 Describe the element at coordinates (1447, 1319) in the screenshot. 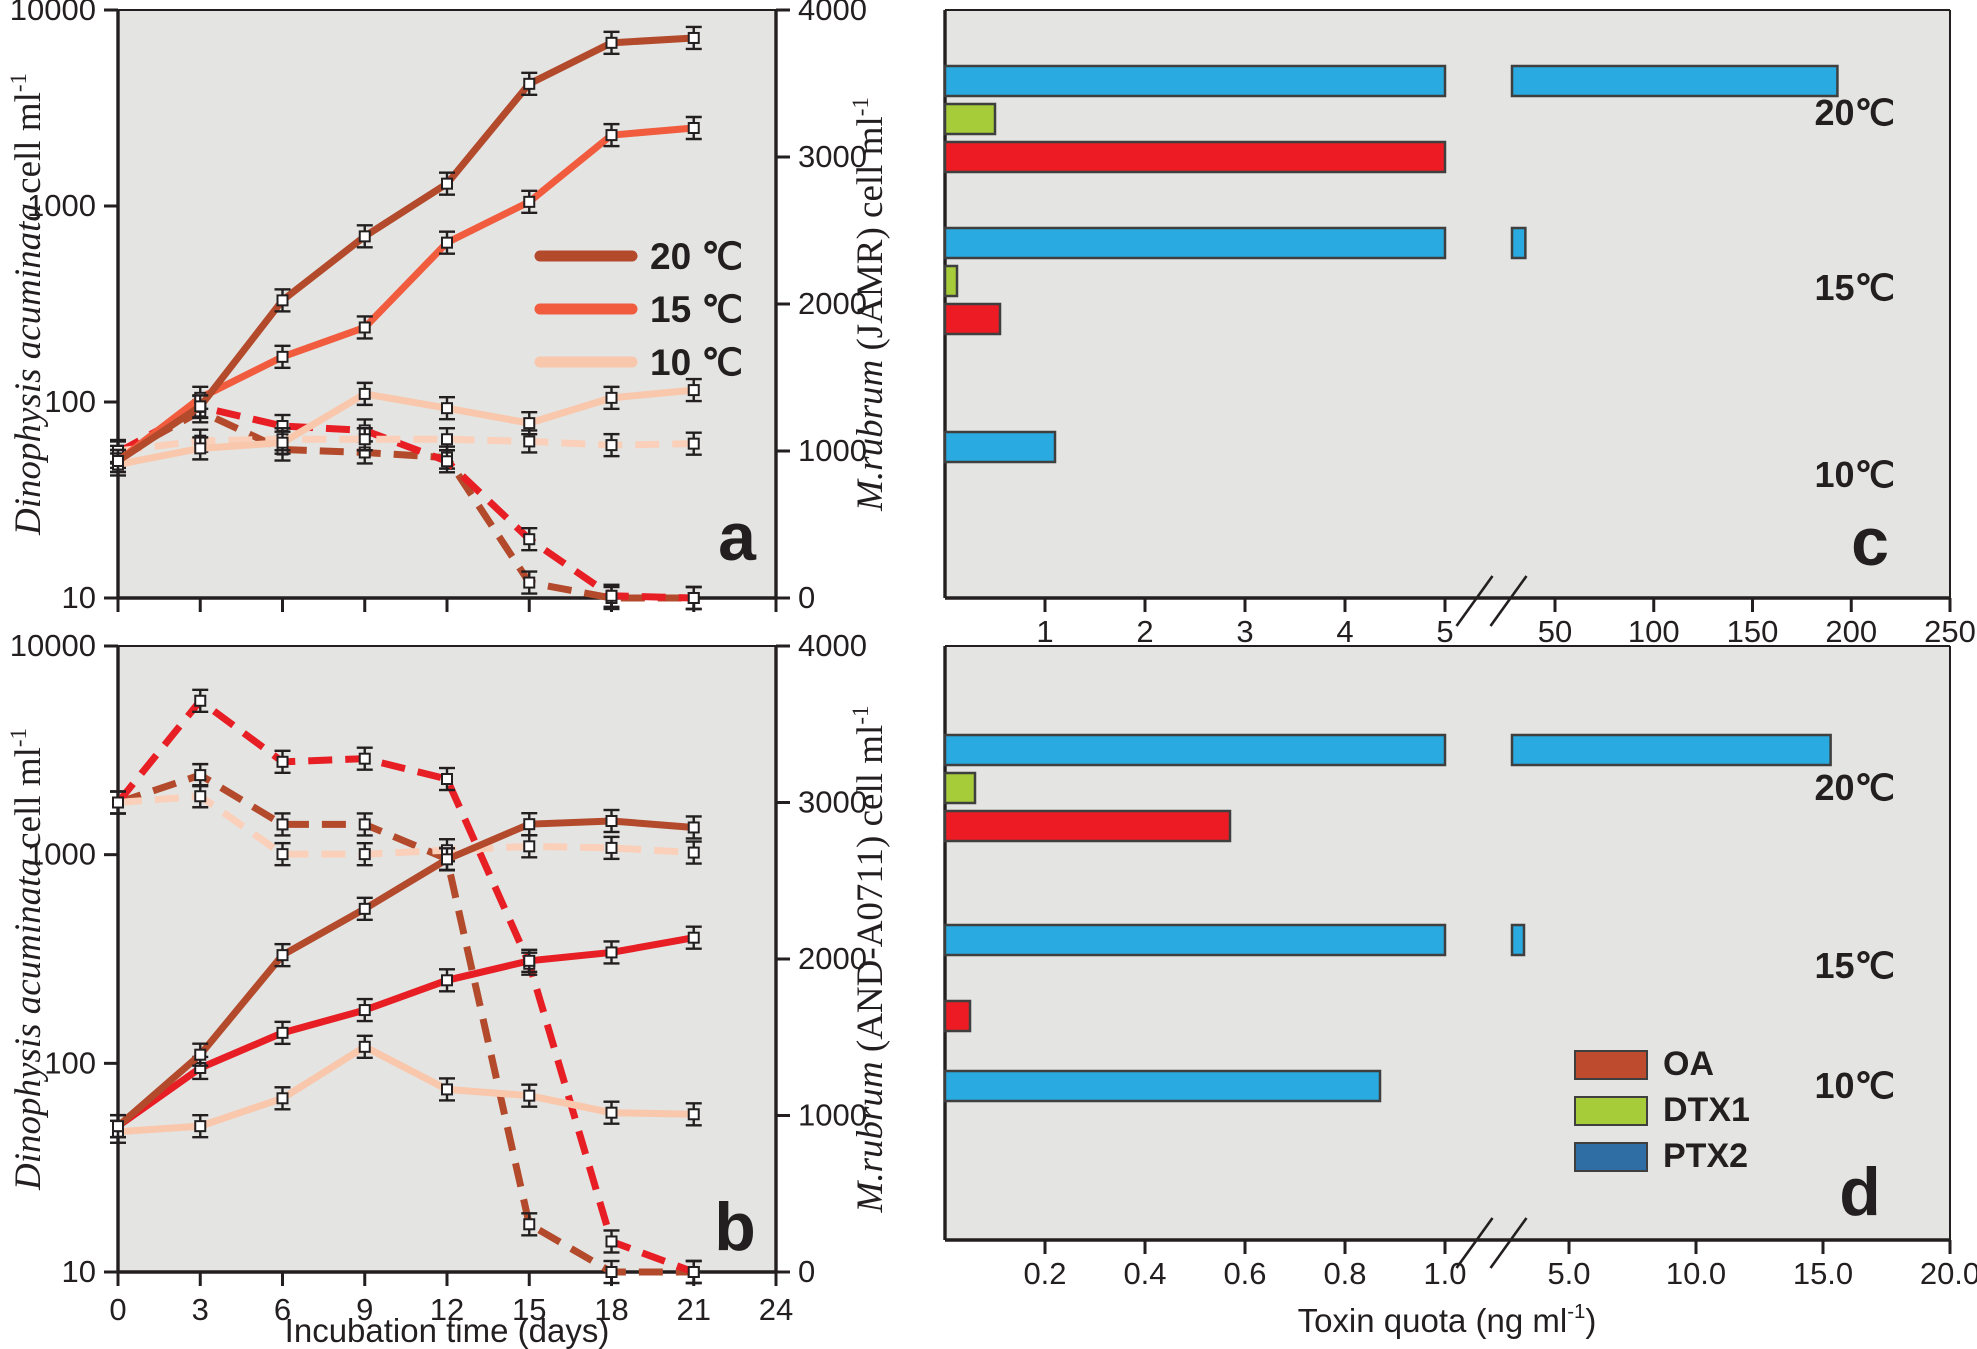

I see `x-axis-label-d: Toxin quota (ng ml-1)` at that location.